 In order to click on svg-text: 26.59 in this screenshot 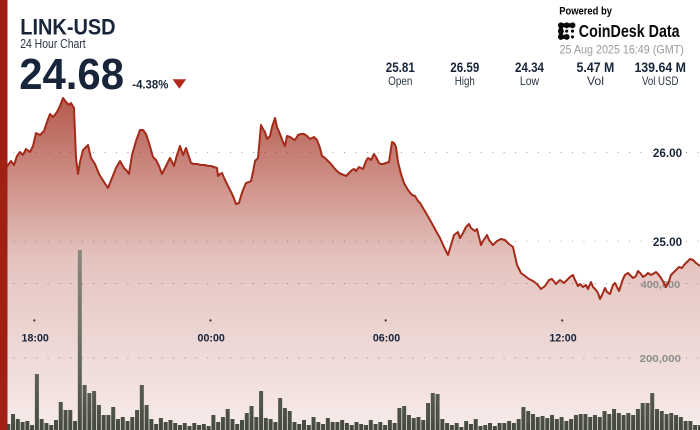, I will do `click(464, 67)`.